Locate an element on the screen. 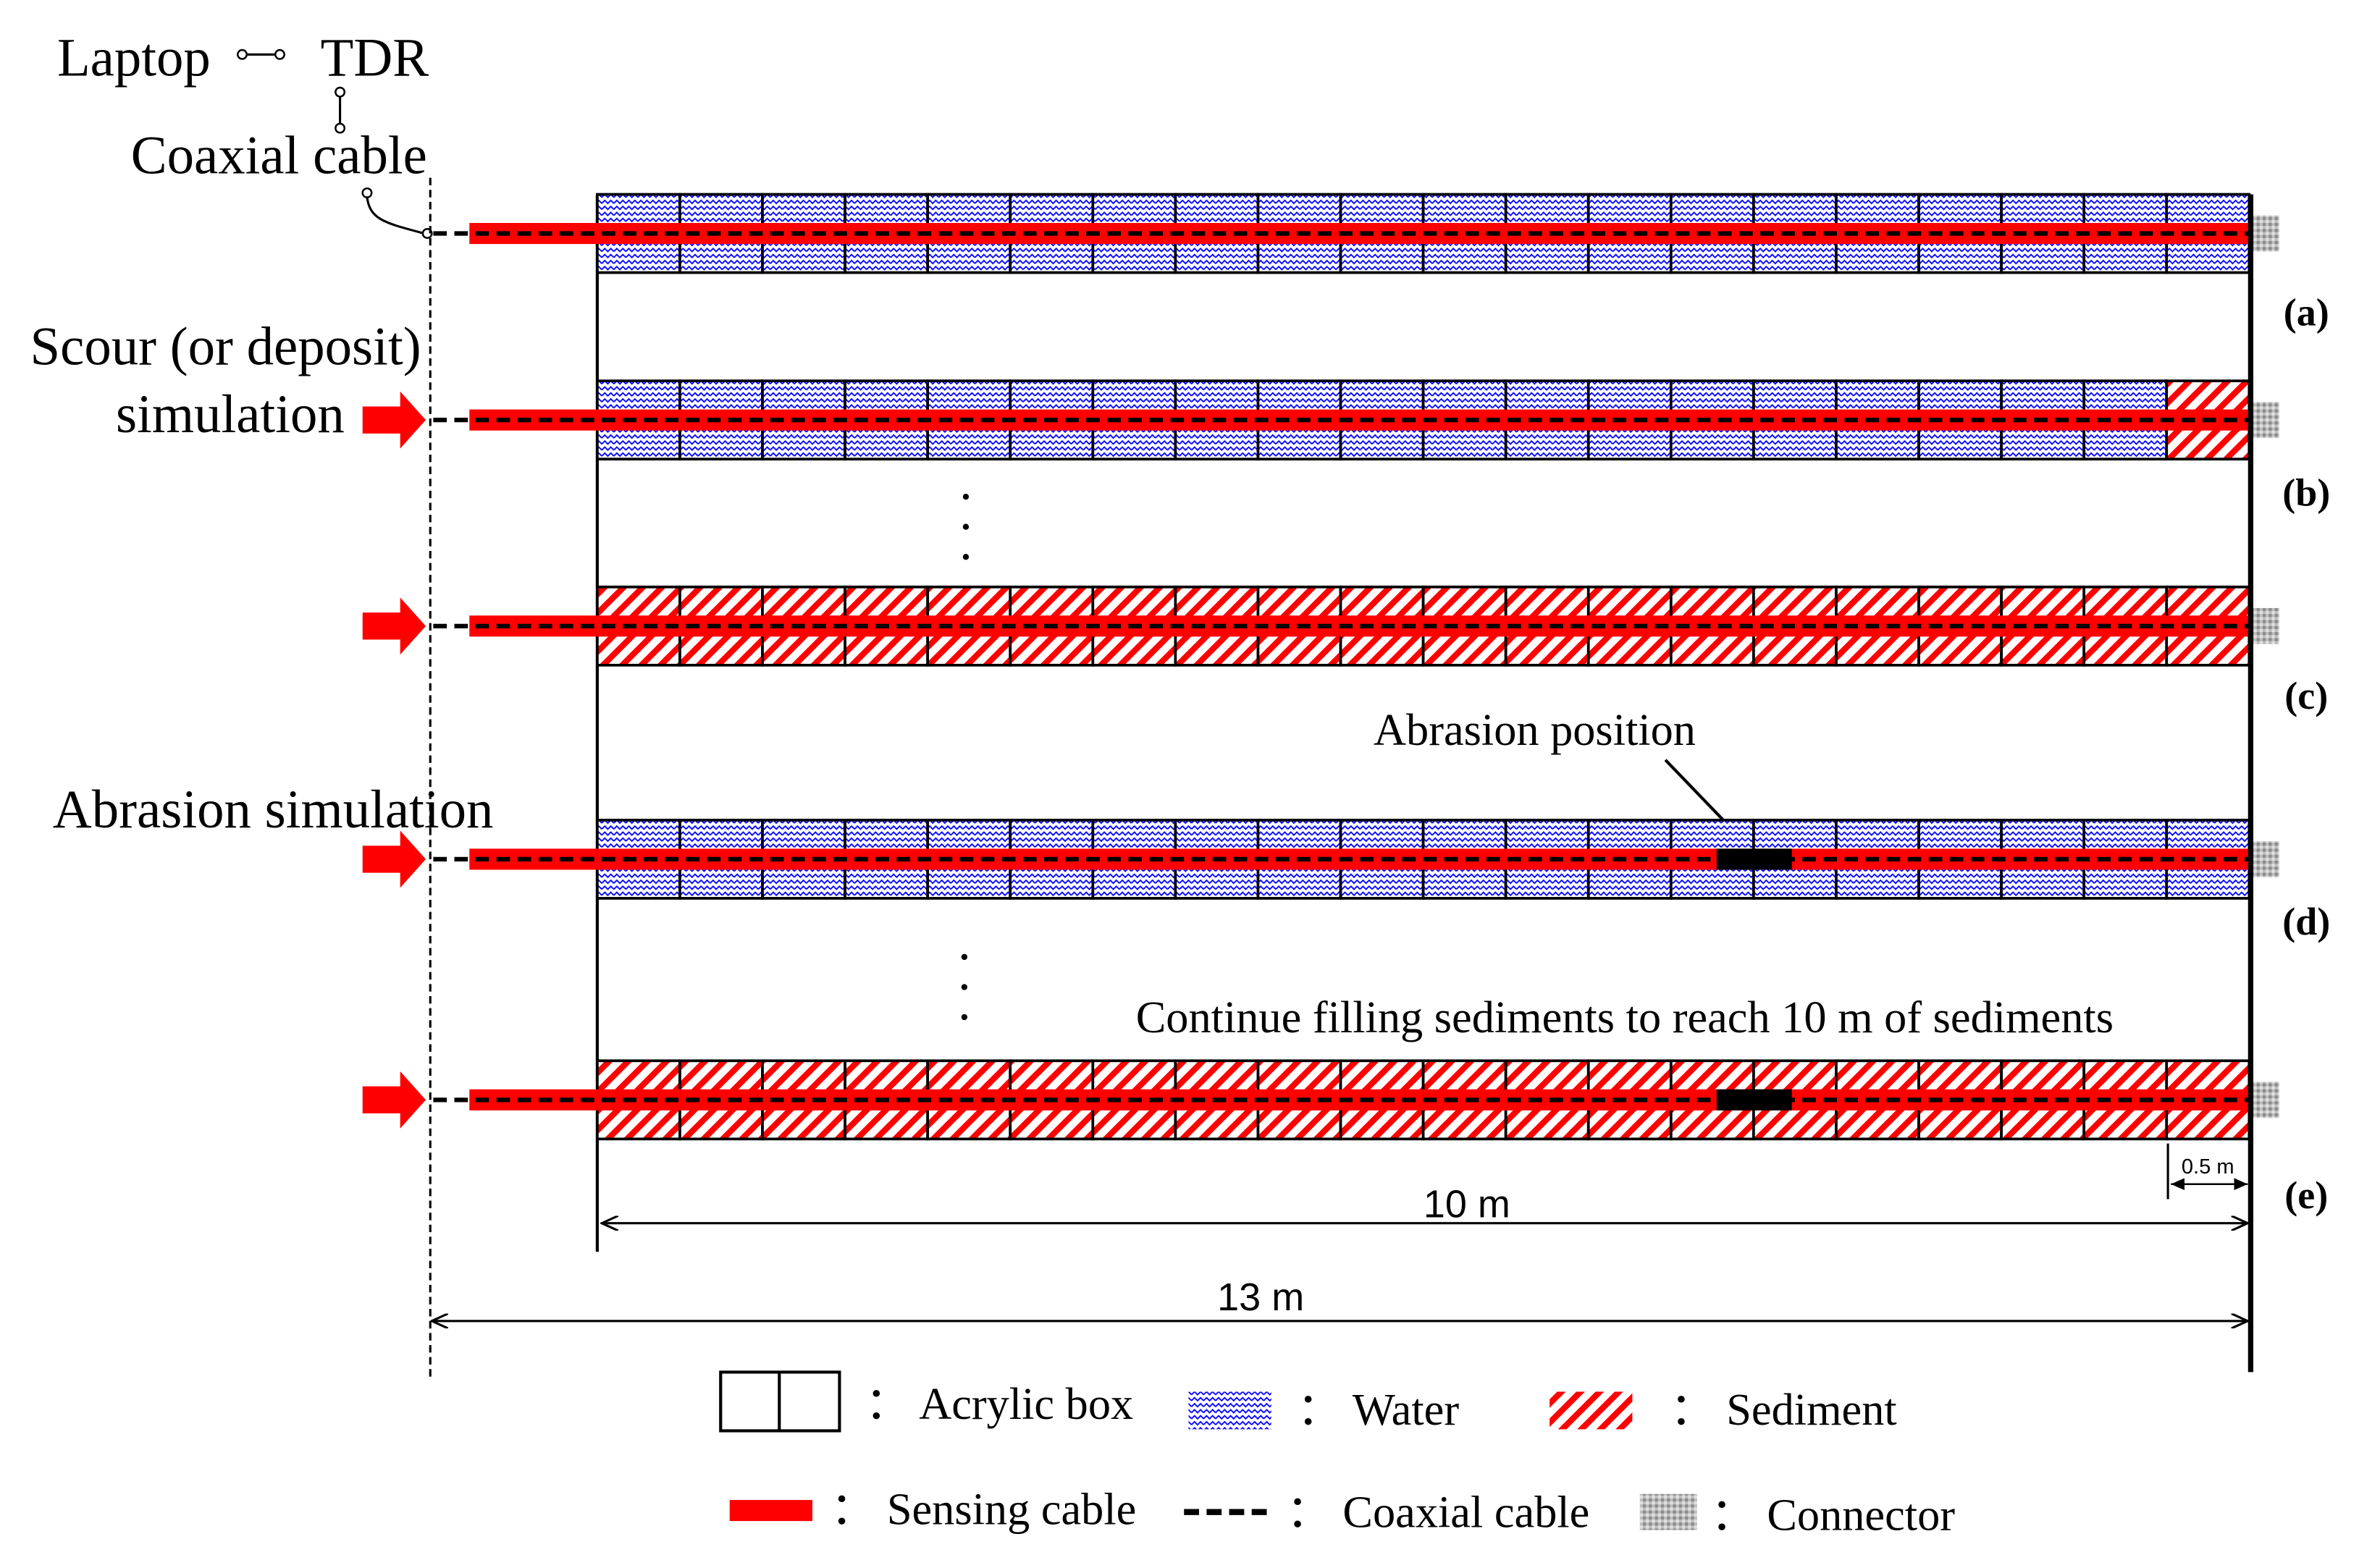 This screenshot has width=2359, height=1568. legend-sensing-cable-swatch is located at coordinates (771, 1511).